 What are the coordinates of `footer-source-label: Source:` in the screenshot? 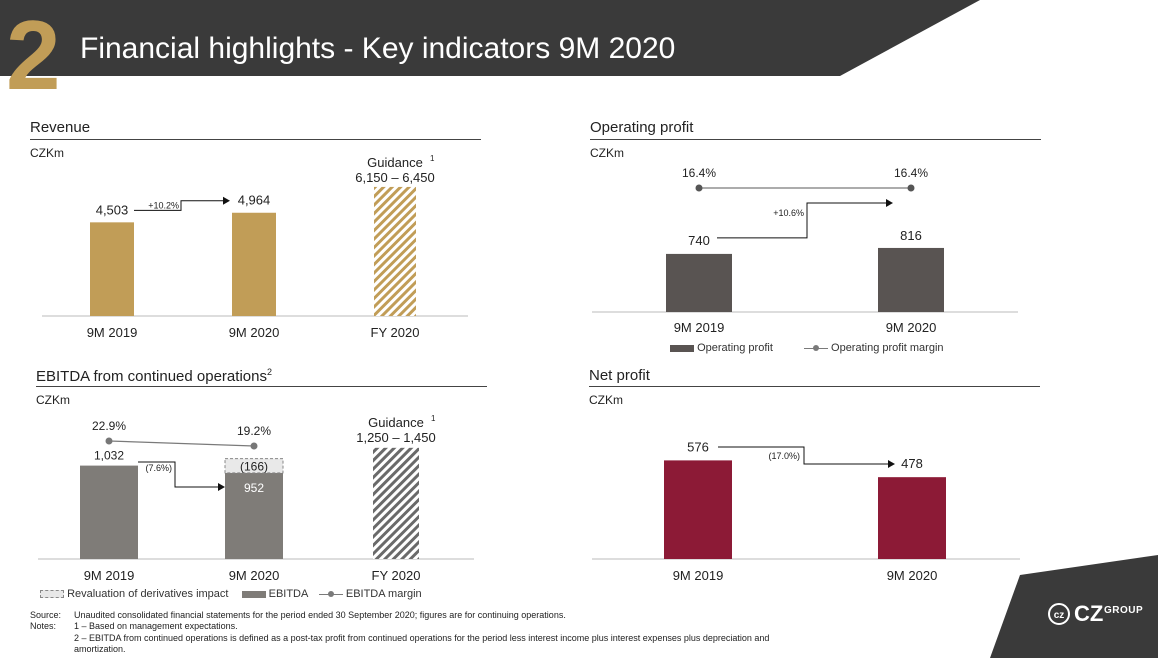 It's located at (46, 615).